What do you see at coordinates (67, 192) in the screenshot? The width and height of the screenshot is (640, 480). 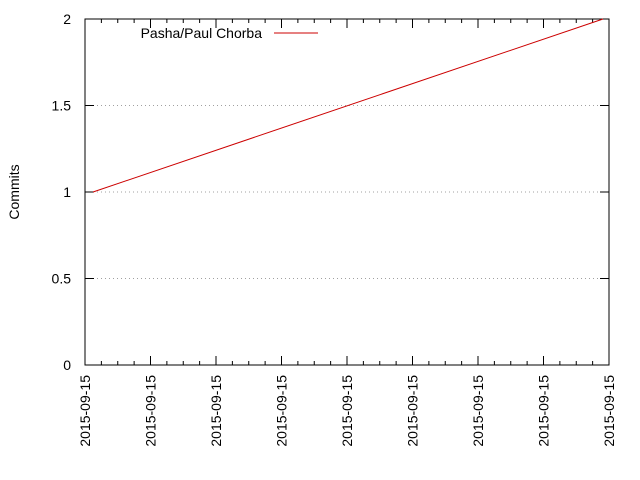 I see `y-tick-label: 1` at bounding box center [67, 192].